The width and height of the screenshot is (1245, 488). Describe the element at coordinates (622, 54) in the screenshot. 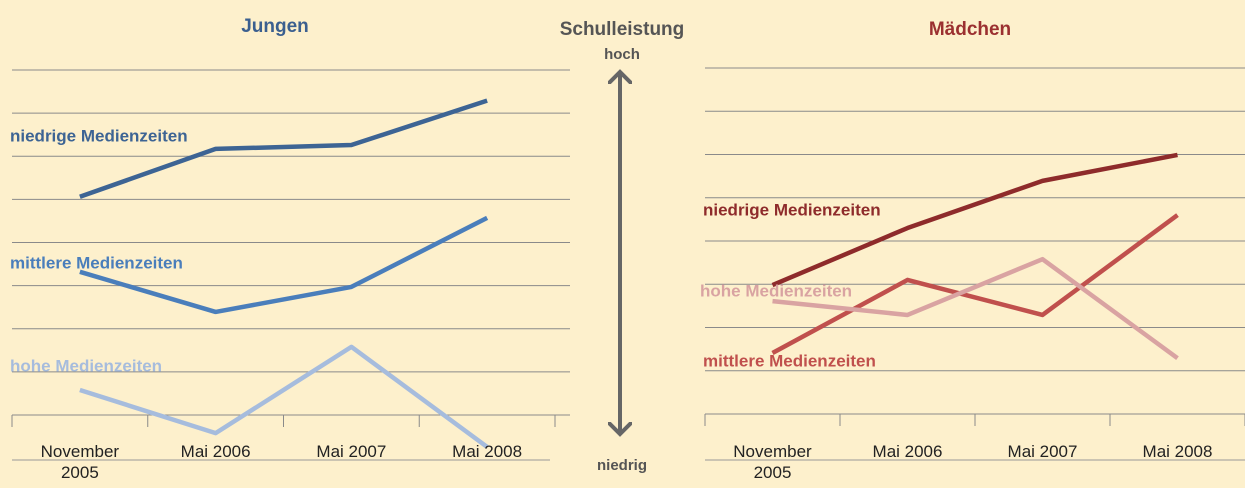

I see `high-label: hoch` at that location.